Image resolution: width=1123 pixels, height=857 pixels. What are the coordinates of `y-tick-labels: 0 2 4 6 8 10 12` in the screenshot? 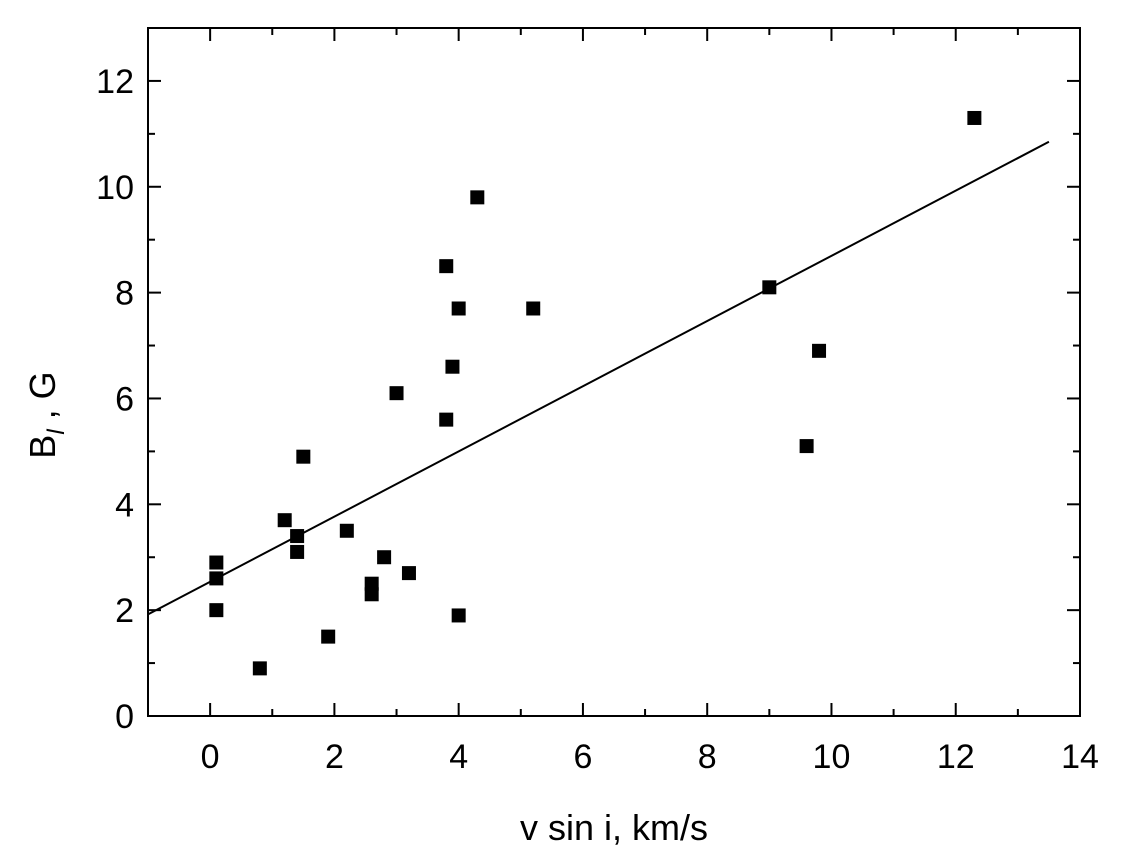 It's located at (115, 399).